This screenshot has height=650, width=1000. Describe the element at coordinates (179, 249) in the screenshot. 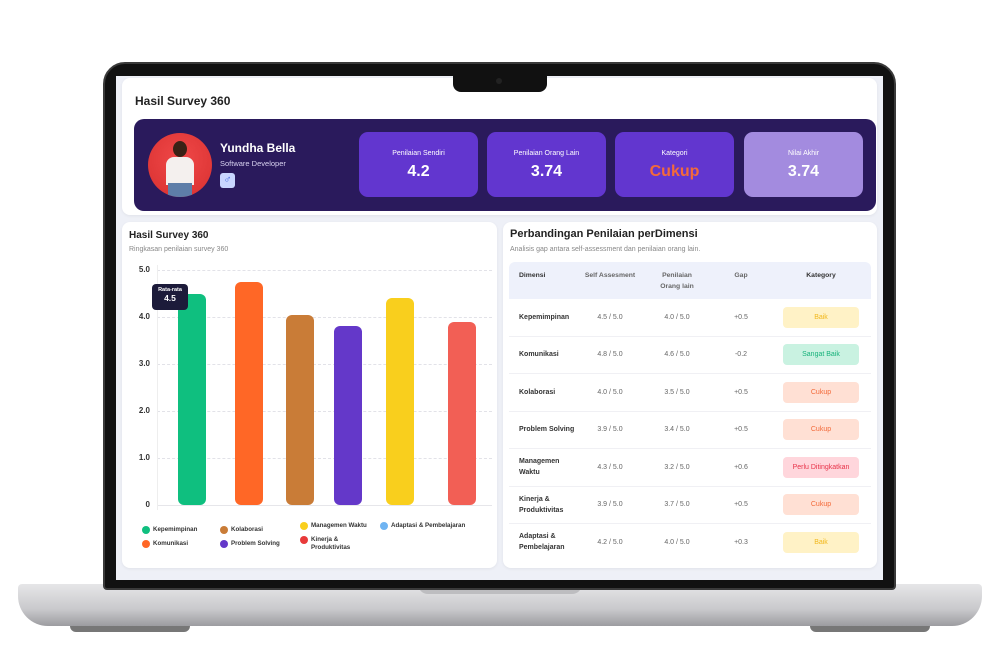

I see `chart-subtitle: Ringkasan penilaian survey 360` at that location.